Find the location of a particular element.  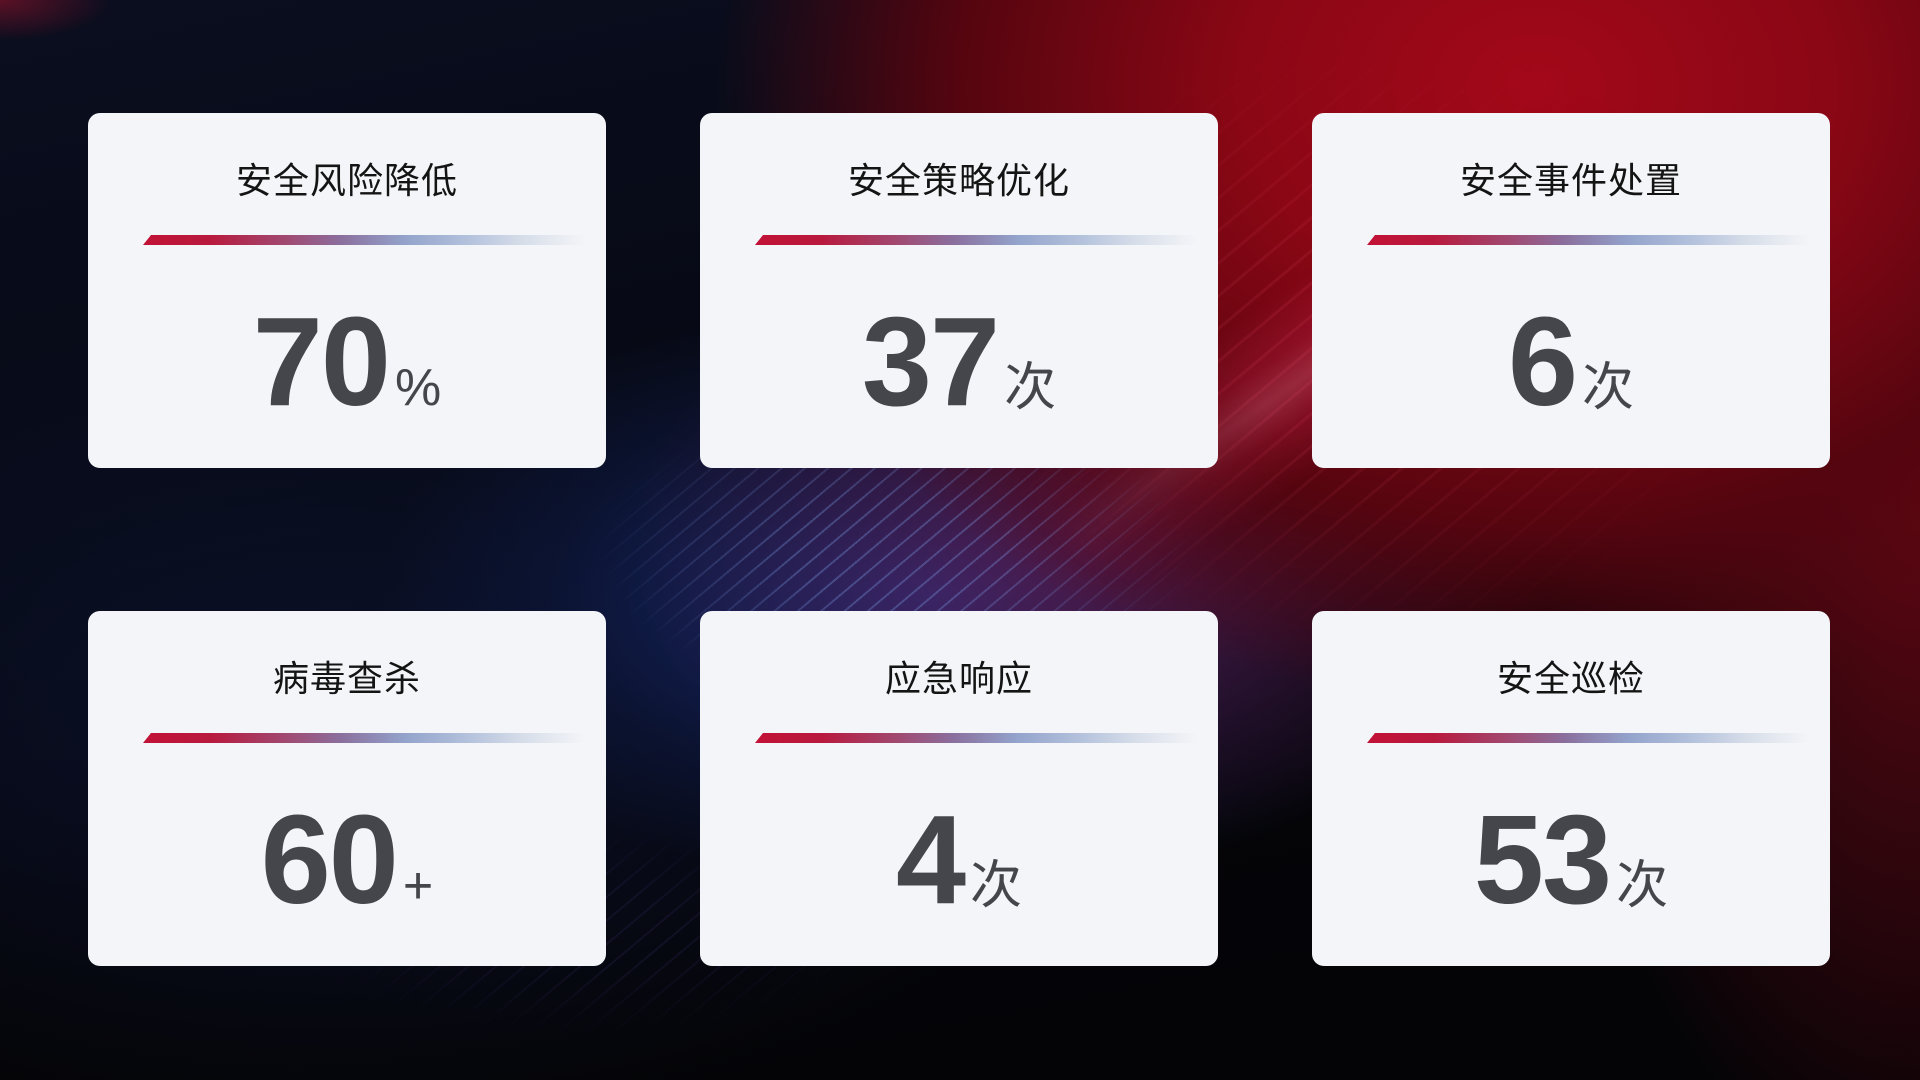

card-value-row: 4 次 is located at coordinates (959, 854).